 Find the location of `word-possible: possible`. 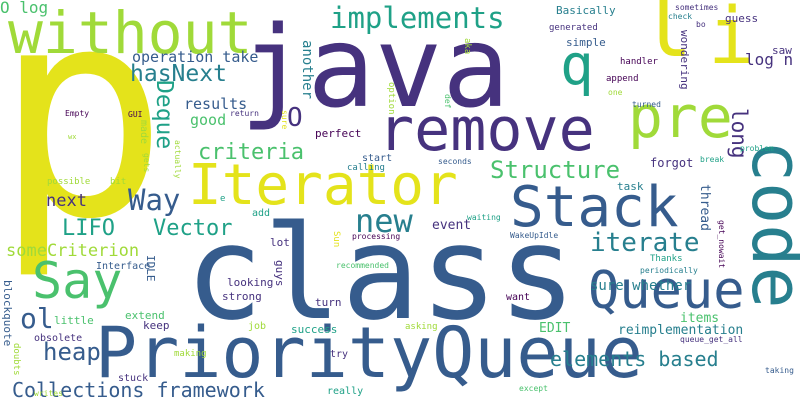

word-possible: possible is located at coordinates (69, 182).